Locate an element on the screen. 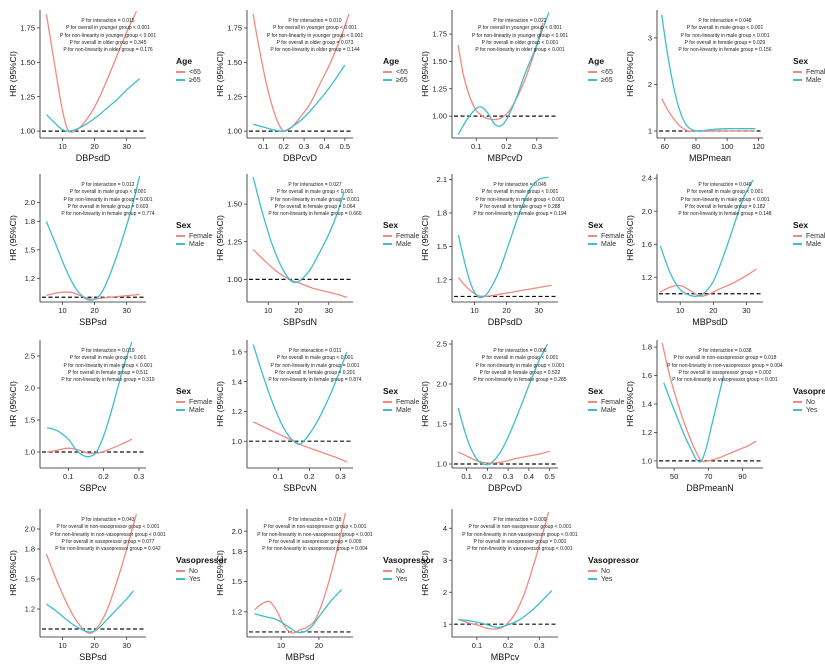 Image resolution: width=825 pixels, height=665 pixels. series-line-female is located at coordinates (708, 115).